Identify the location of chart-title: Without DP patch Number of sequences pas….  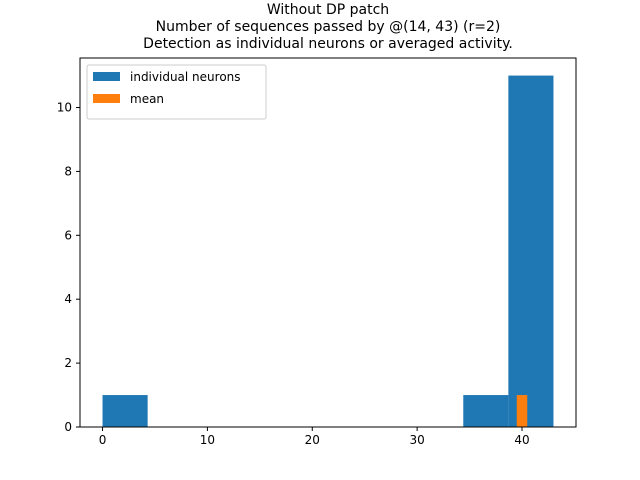
(328, 27).